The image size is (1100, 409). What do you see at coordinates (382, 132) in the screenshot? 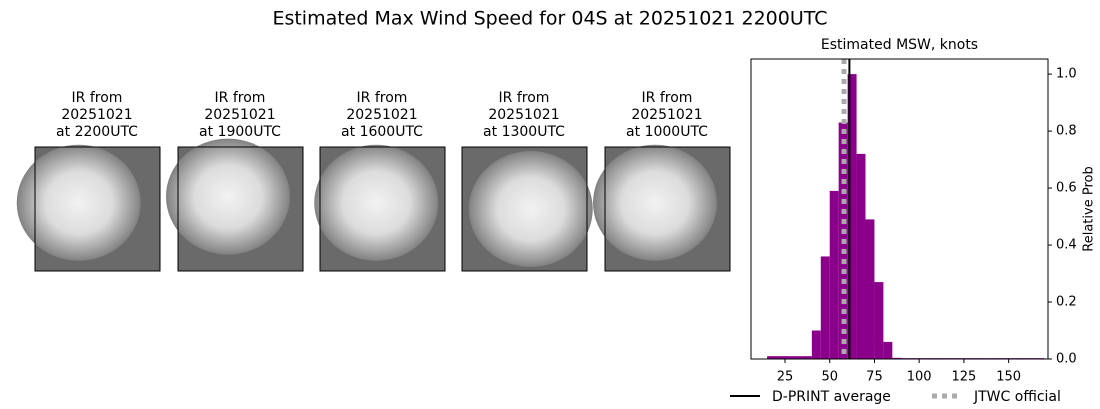
I see `panel-caption: at 1600UTC` at bounding box center [382, 132].